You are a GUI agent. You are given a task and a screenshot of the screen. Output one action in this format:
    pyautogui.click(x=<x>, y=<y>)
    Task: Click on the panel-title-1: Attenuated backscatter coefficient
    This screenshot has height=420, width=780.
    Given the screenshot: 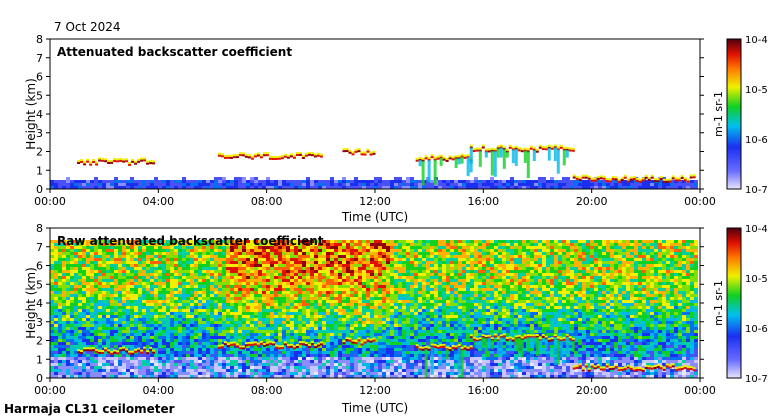 What is the action you would take?
    pyautogui.click(x=174, y=52)
    